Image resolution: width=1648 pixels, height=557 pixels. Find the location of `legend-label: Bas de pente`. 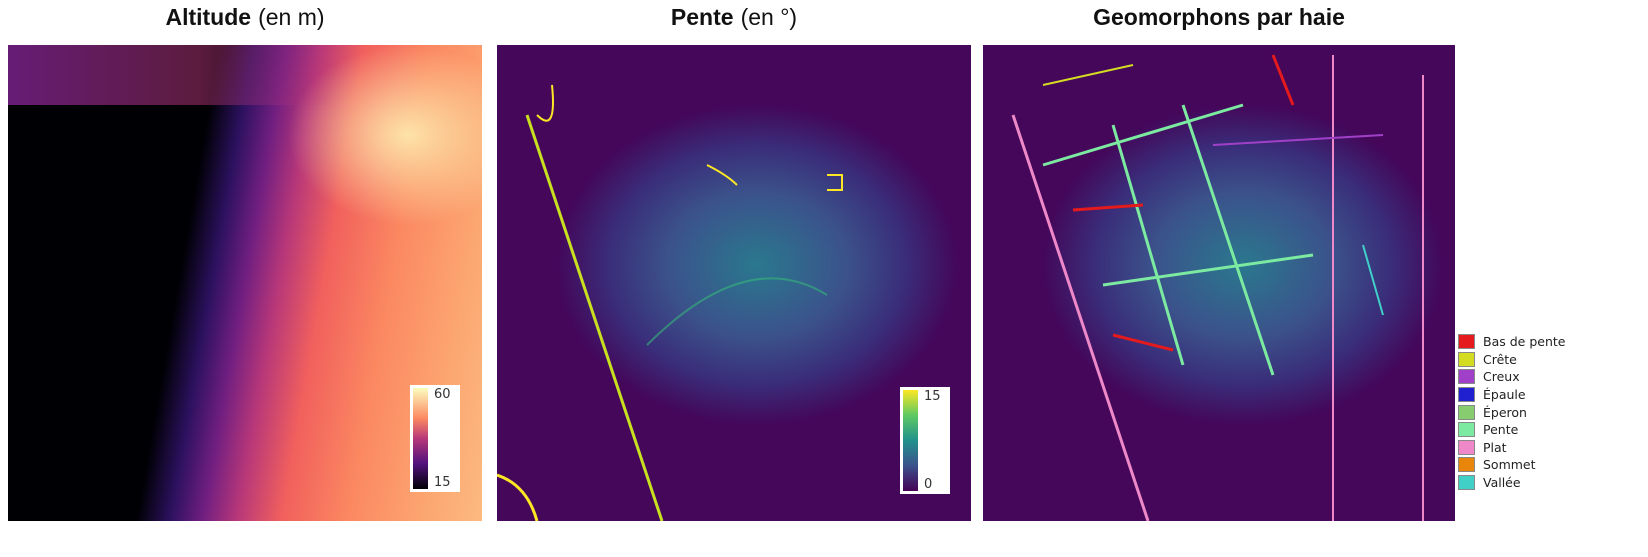

legend-label: Bas de pente is located at coordinates (1524, 342).